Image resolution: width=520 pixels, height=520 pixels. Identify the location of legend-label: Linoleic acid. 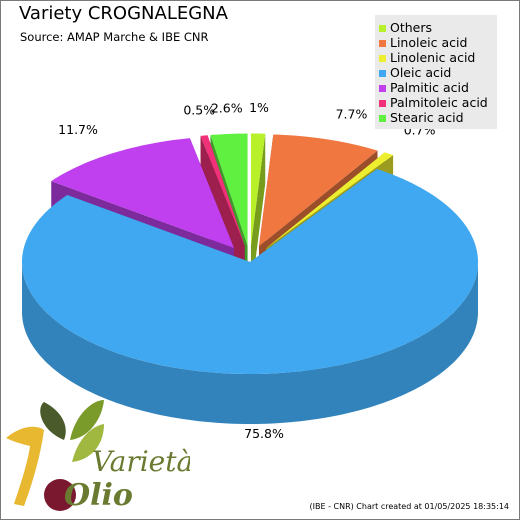
(429, 42).